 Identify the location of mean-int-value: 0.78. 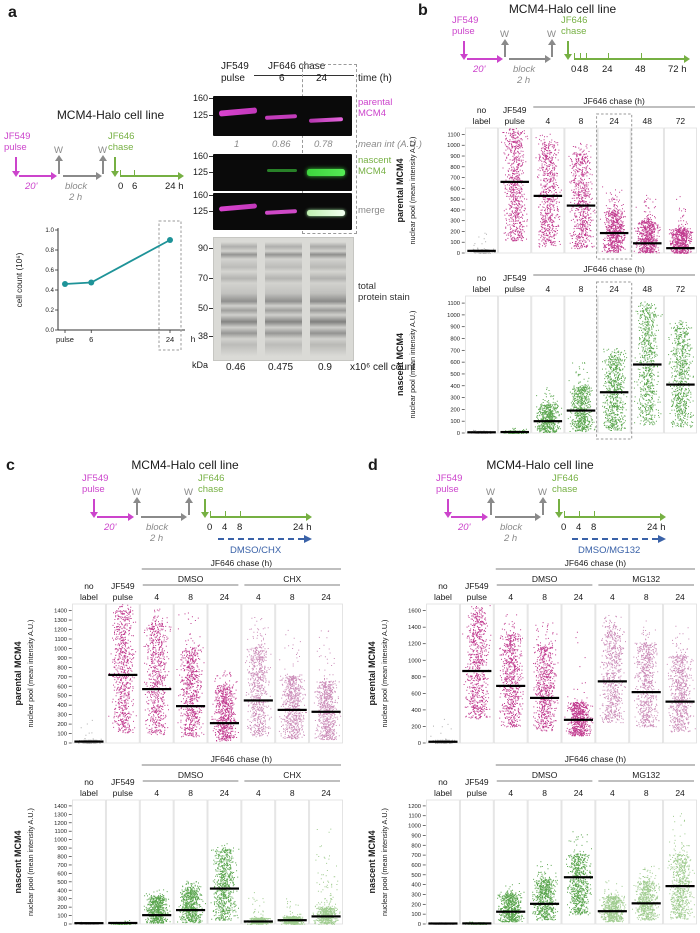
(323, 144).